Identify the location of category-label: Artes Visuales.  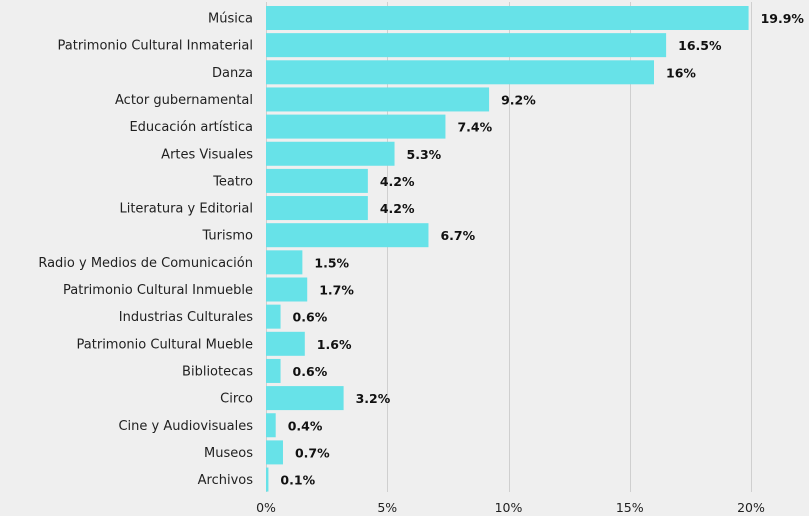
(207, 154).